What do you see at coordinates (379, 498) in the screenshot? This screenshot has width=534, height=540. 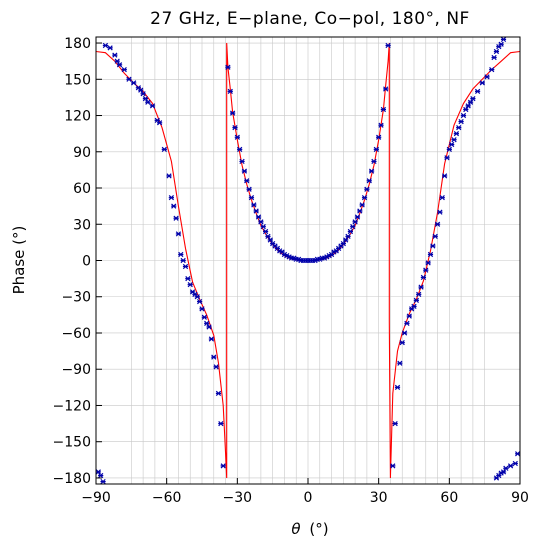 I see `x-tick-label: 30` at bounding box center [379, 498].